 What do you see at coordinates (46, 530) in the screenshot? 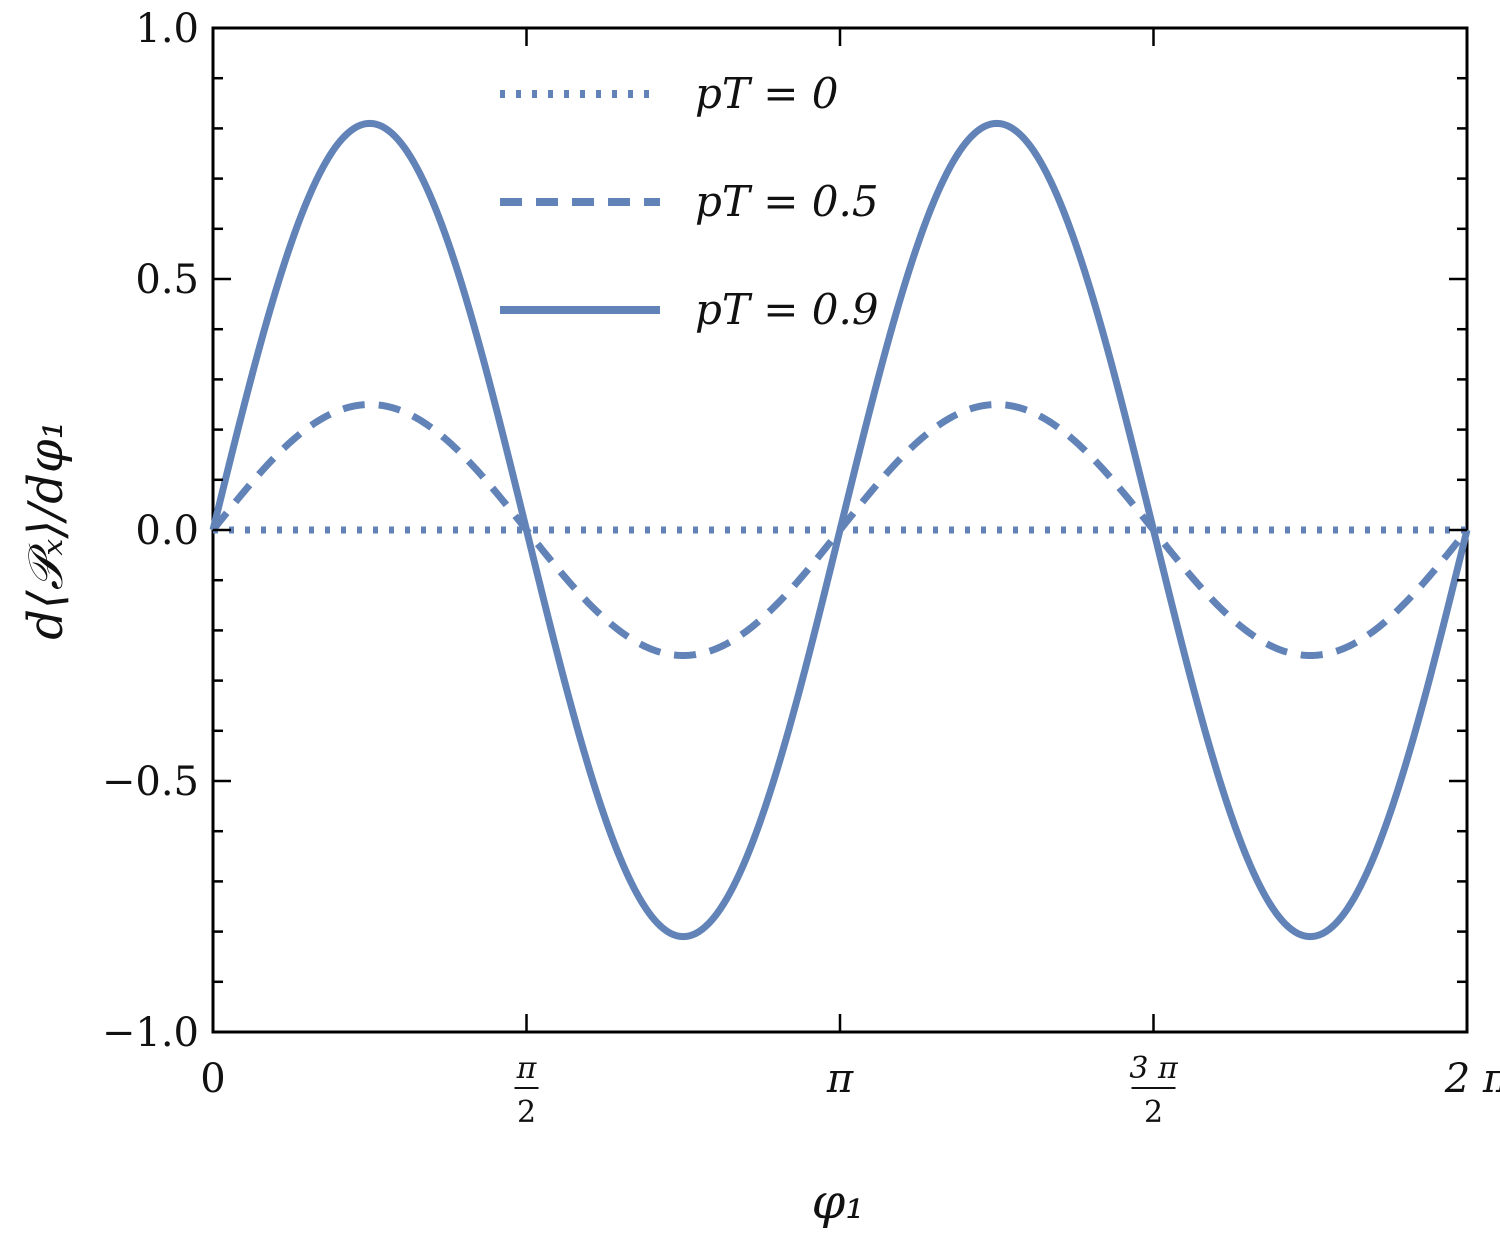
I see `y-axis-label: d⟨𝒫ₓ⟩/dφ₁` at bounding box center [46, 530].